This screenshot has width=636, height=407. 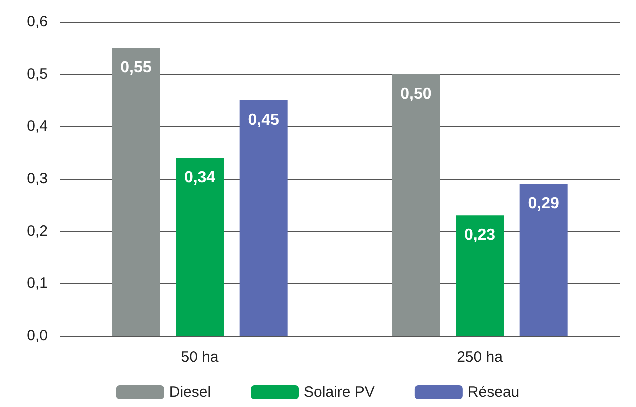 What do you see at coordinates (37, 336) in the screenshot?
I see `y-tick-label: 0,0` at bounding box center [37, 336].